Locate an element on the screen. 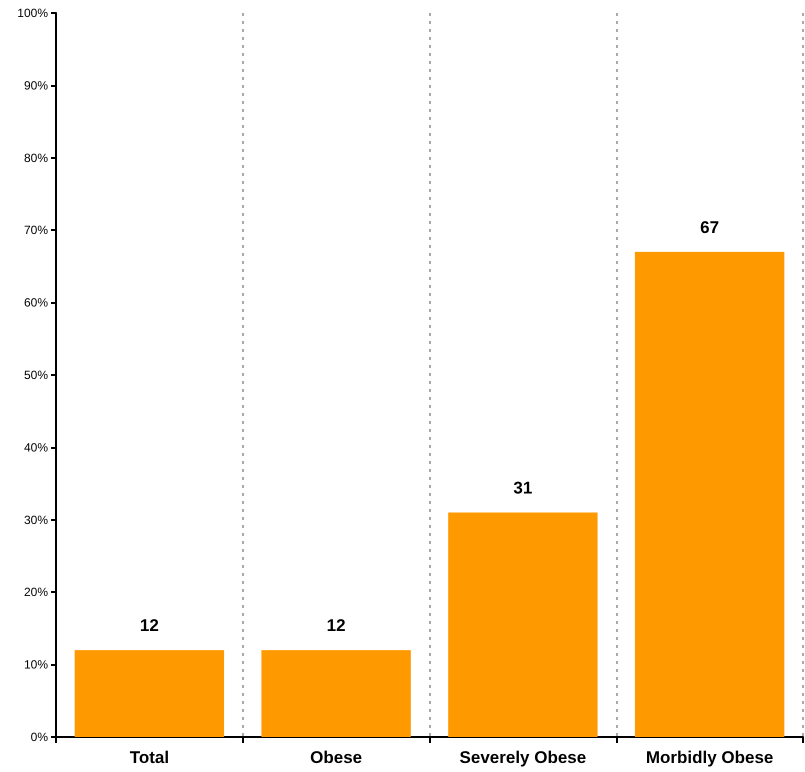 The image size is (805, 772). y-tick-label: 80% is located at coordinates (36, 157).